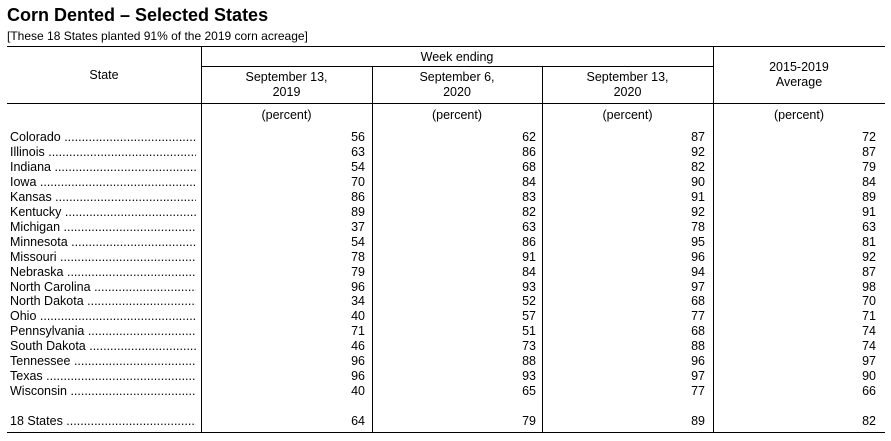 This screenshot has height=441, width=891. I want to click on state-label: North Carolina, so click(50, 286).